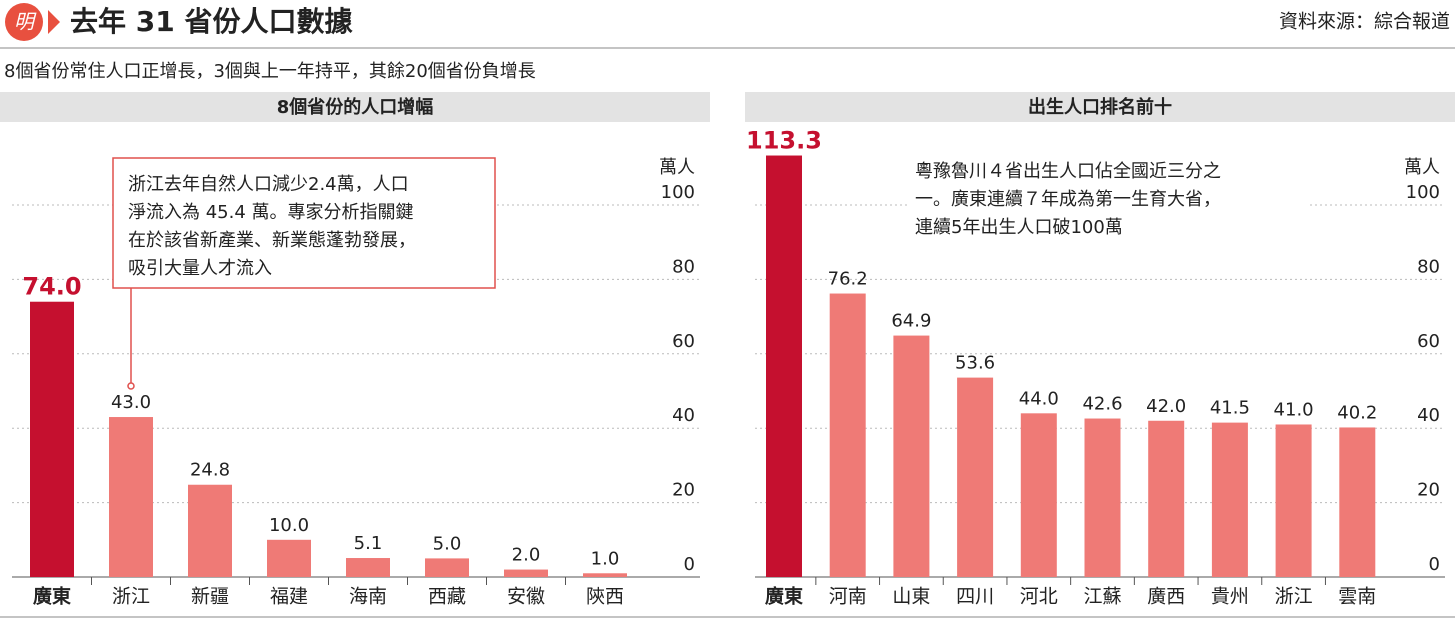 Image resolution: width=1455 pixels, height=620 pixels. I want to click on value-label: 53.6, so click(975, 363).